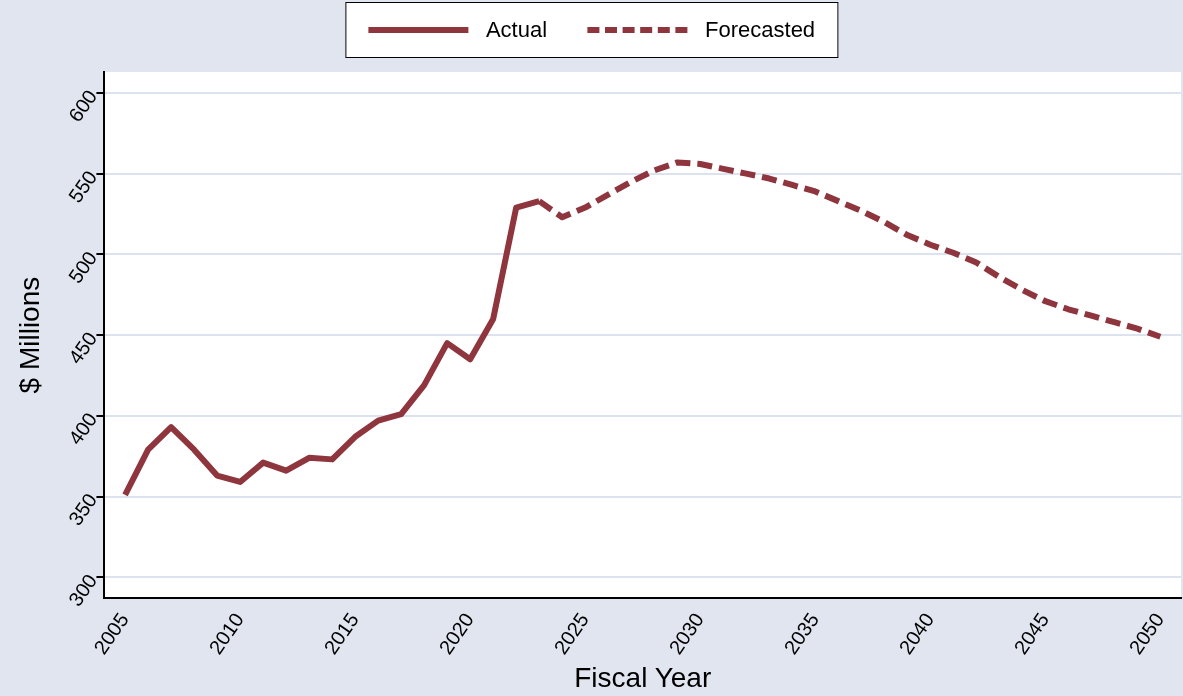  Describe the element at coordinates (516, 30) in the screenshot. I see `legend-label: Actual` at that location.